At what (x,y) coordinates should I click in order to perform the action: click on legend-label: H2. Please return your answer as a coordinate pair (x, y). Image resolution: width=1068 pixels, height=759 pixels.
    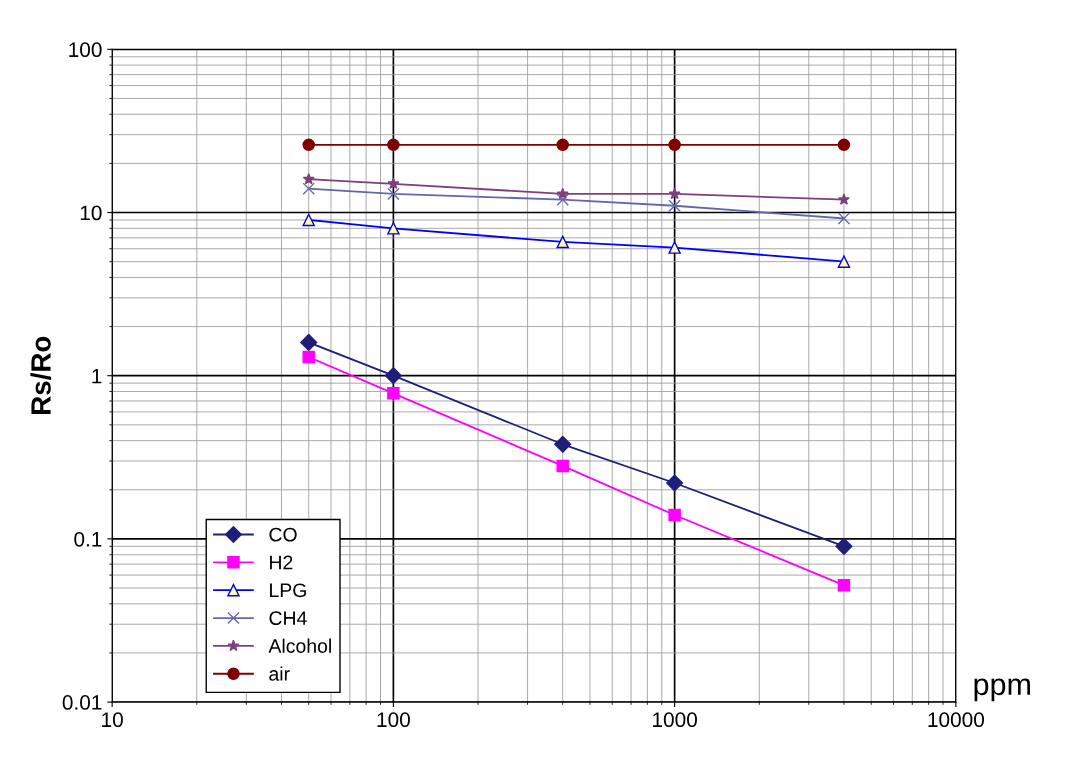
    Looking at the image, I should click on (281, 562).